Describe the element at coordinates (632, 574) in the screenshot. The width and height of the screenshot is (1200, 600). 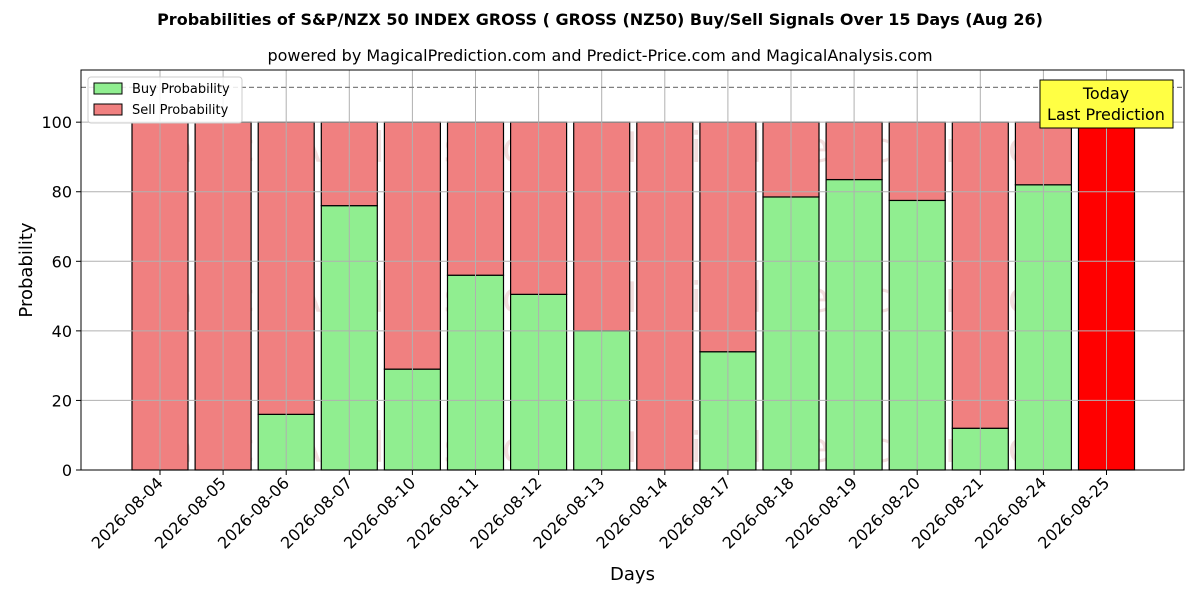
I see `x-axis-label: Days` at that location.